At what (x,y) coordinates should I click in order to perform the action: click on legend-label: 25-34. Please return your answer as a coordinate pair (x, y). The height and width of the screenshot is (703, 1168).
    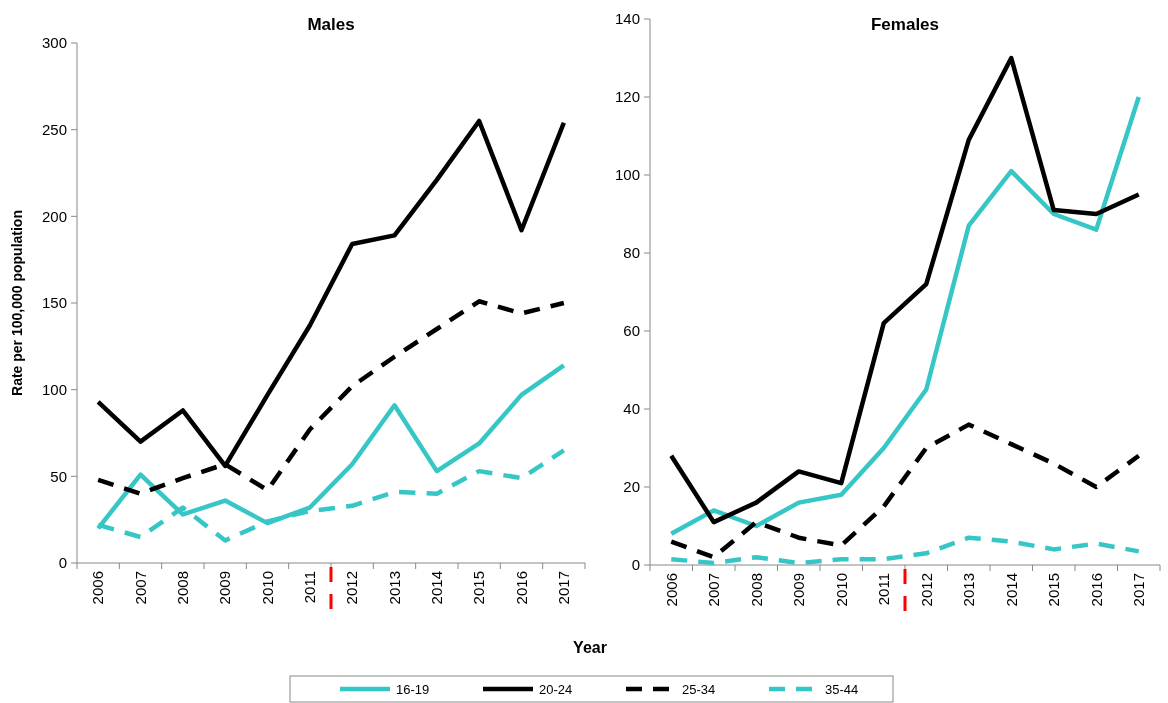
    Looking at the image, I should click on (699, 689).